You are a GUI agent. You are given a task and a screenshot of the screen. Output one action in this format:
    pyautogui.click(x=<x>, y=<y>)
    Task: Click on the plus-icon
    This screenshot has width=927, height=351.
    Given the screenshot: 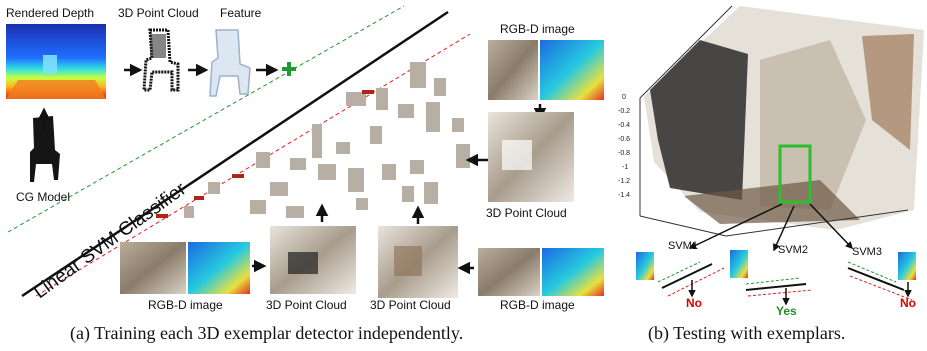 What is the action you would take?
    pyautogui.click(x=289, y=69)
    